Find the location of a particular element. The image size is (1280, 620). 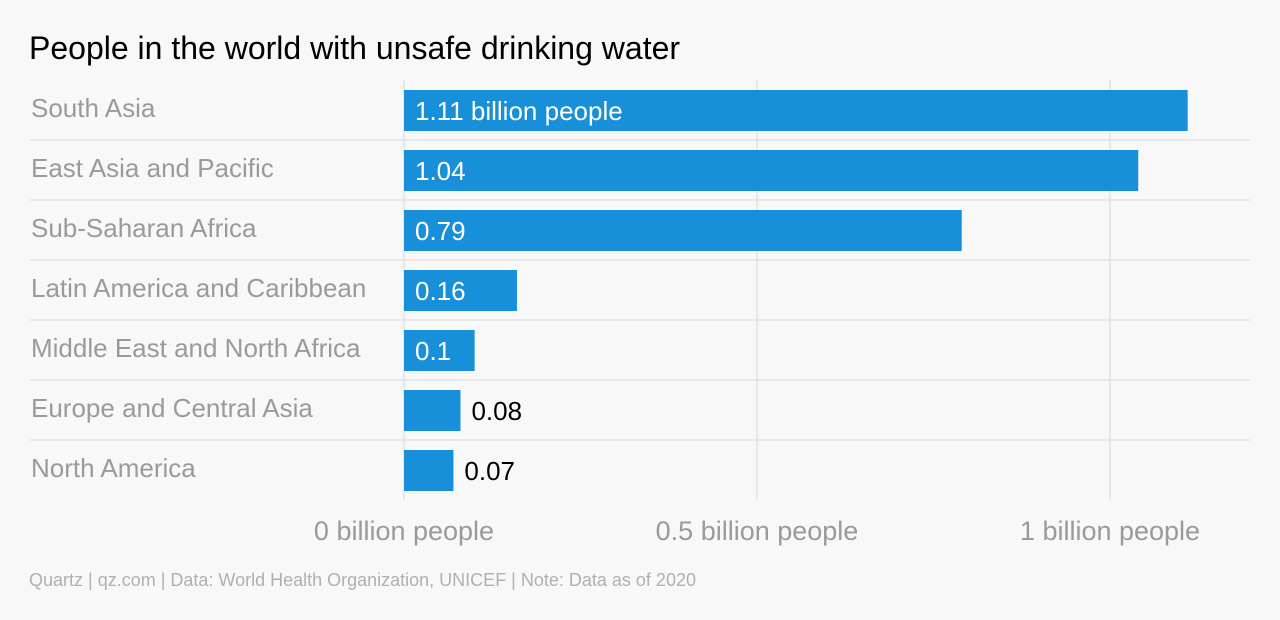

value-label: 0.07 is located at coordinates (489, 471).